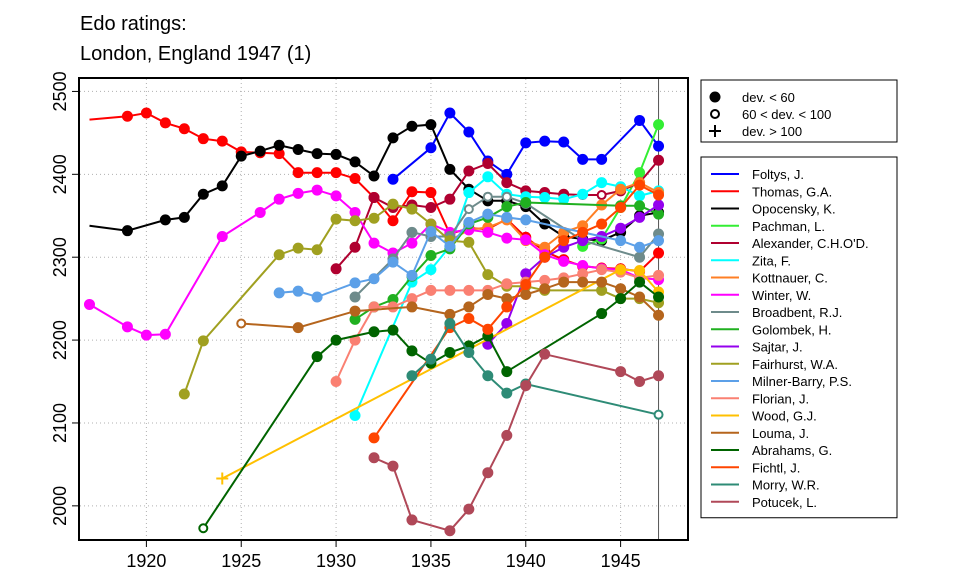 This screenshot has width=960, height=581. What do you see at coordinates (771, 260) in the screenshot?
I see `legend-label: Zita, F.` at bounding box center [771, 260].